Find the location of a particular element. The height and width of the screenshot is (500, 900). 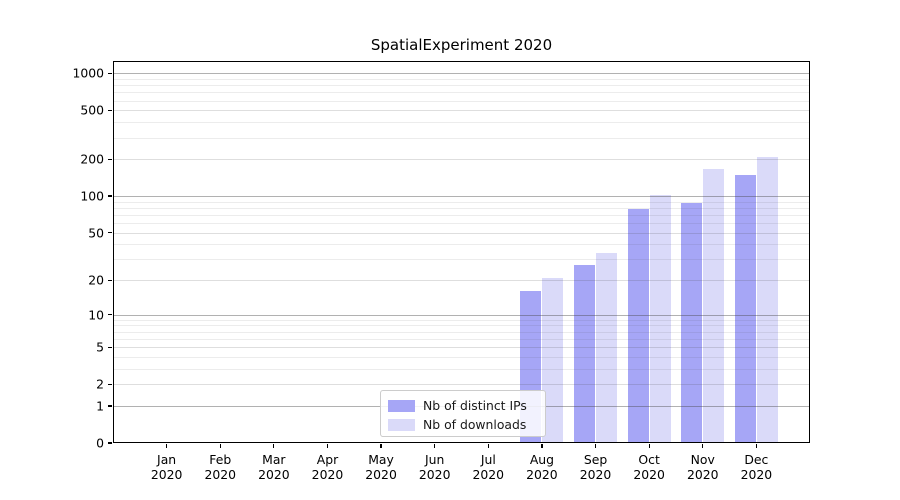

x-tick-mar is located at coordinates (274, 446).